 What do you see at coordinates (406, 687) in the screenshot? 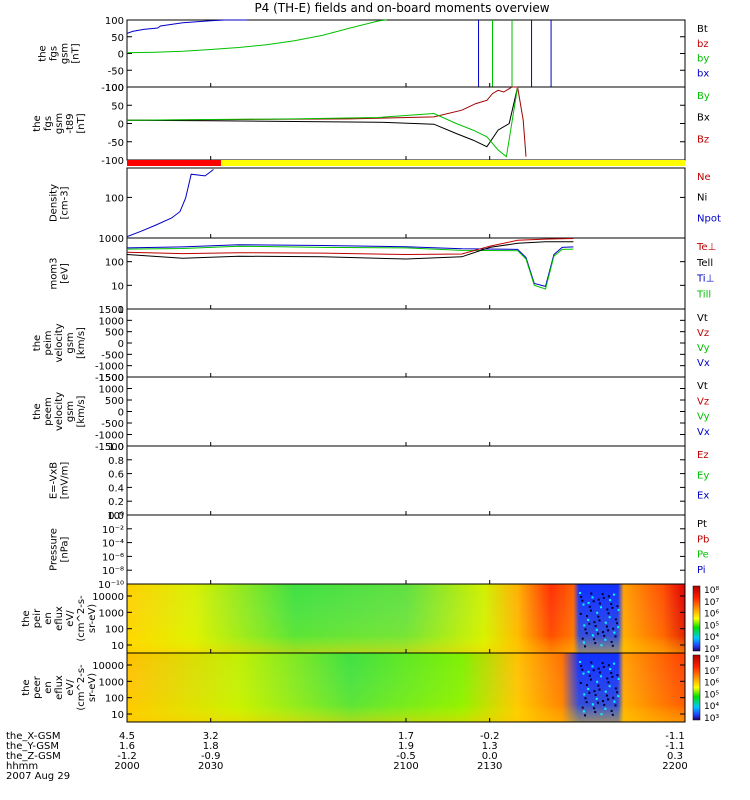
I see `spectrogram-shade` at bounding box center [406, 687].